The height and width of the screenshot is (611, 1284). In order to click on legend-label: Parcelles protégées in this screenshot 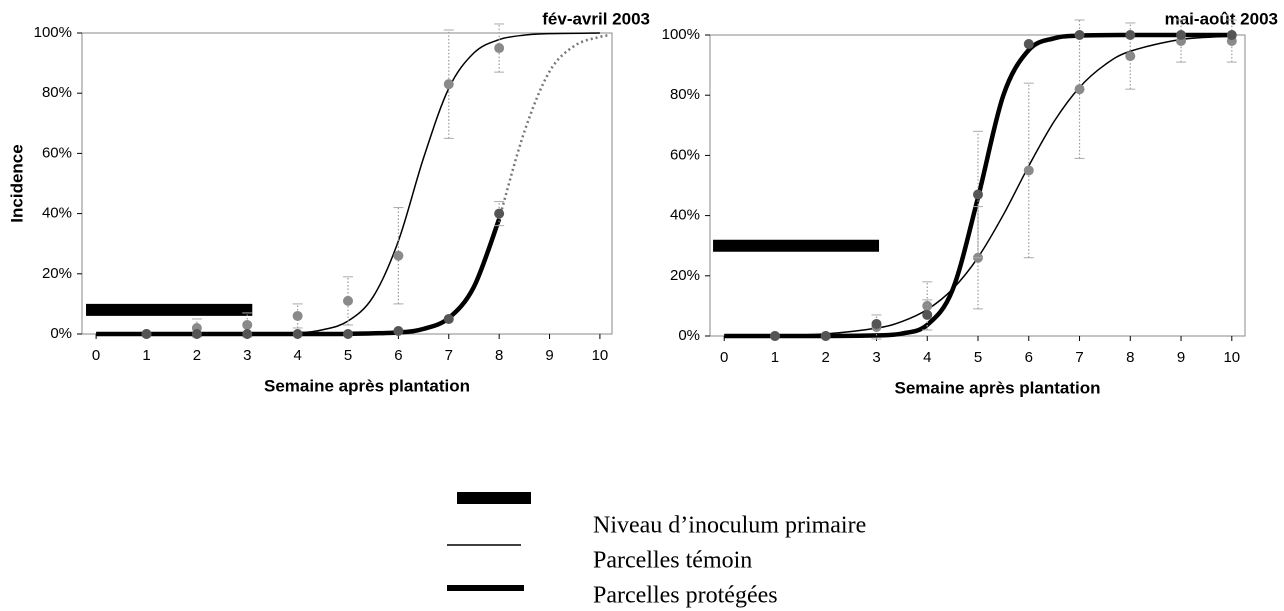, I will do `click(685, 596)`.